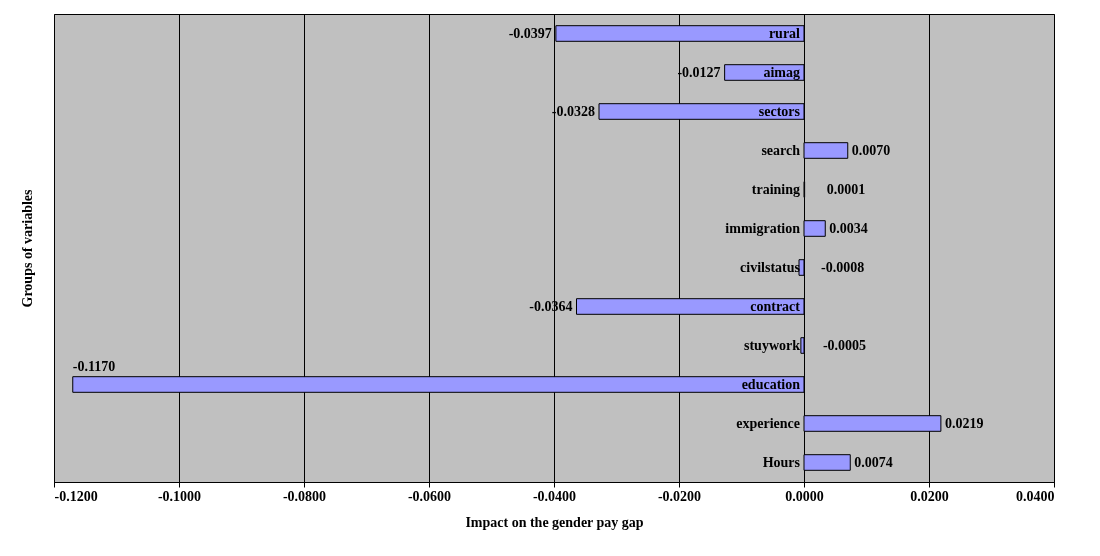 The width and height of the screenshot is (1100, 556). What do you see at coordinates (179, 496) in the screenshot?
I see `x-tick-label: -0.1000` at bounding box center [179, 496].